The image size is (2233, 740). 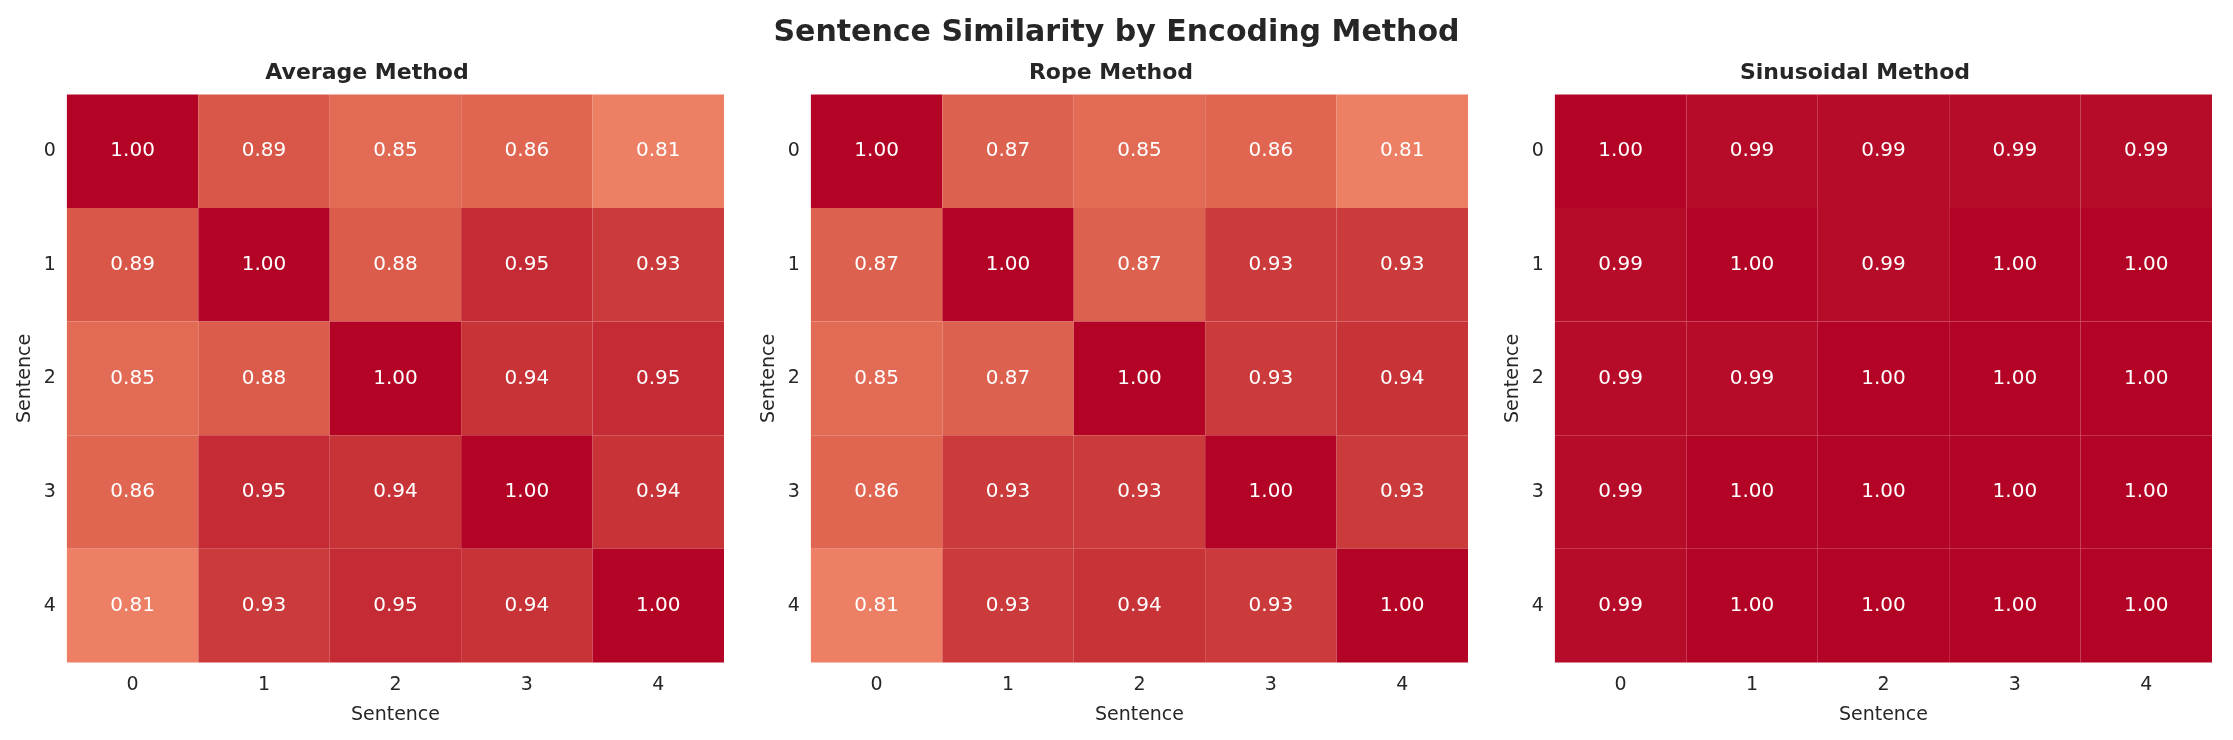 I want to click on chart-title: Rope Method, so click(x=1111, y=71).